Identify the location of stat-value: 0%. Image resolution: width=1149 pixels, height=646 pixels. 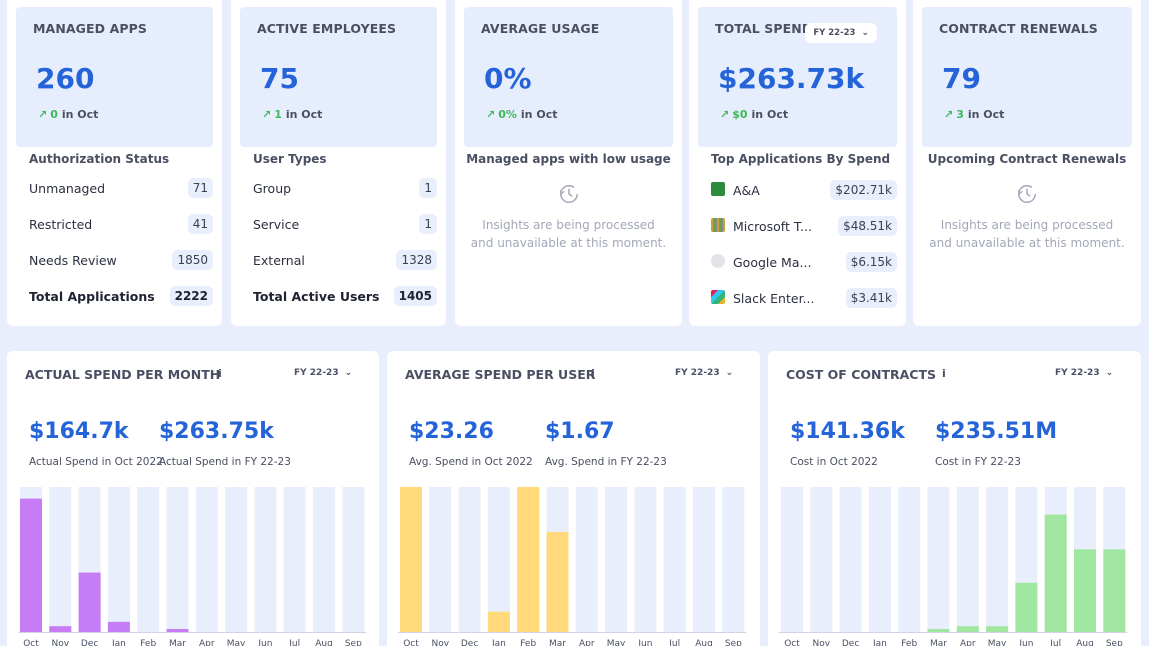
(508, 78).